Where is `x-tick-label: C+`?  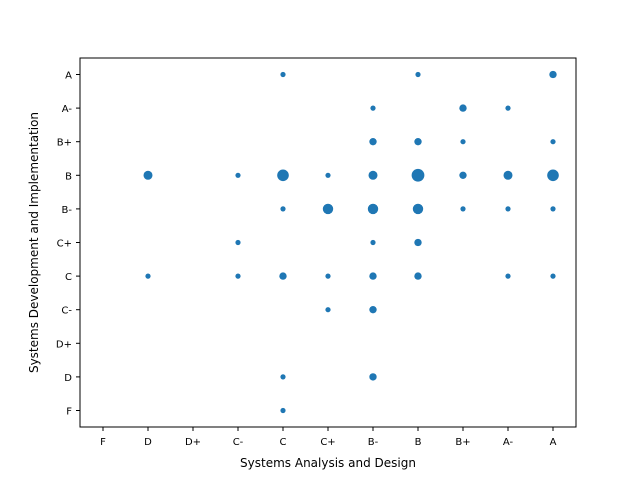 x-tick-label: C+ is located at coordinates (327, 442).